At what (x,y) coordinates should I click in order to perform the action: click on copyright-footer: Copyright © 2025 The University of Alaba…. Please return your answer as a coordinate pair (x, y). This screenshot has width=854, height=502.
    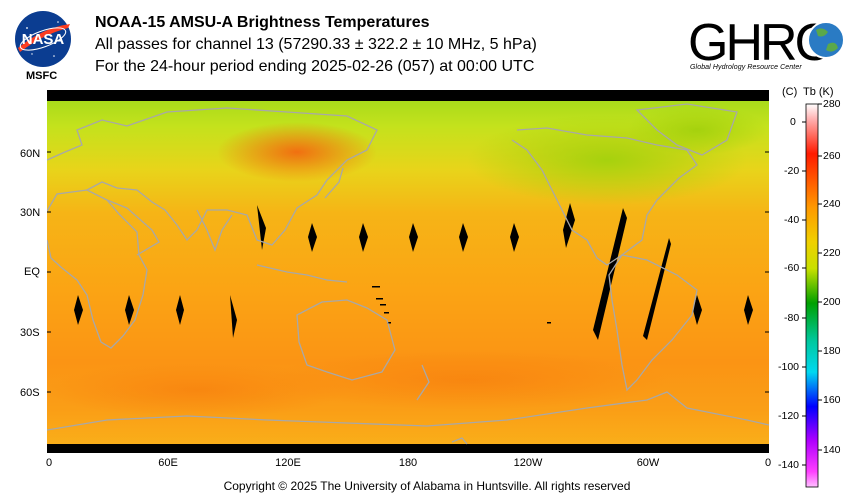
    Looking at the image, I should click on (427, 486).